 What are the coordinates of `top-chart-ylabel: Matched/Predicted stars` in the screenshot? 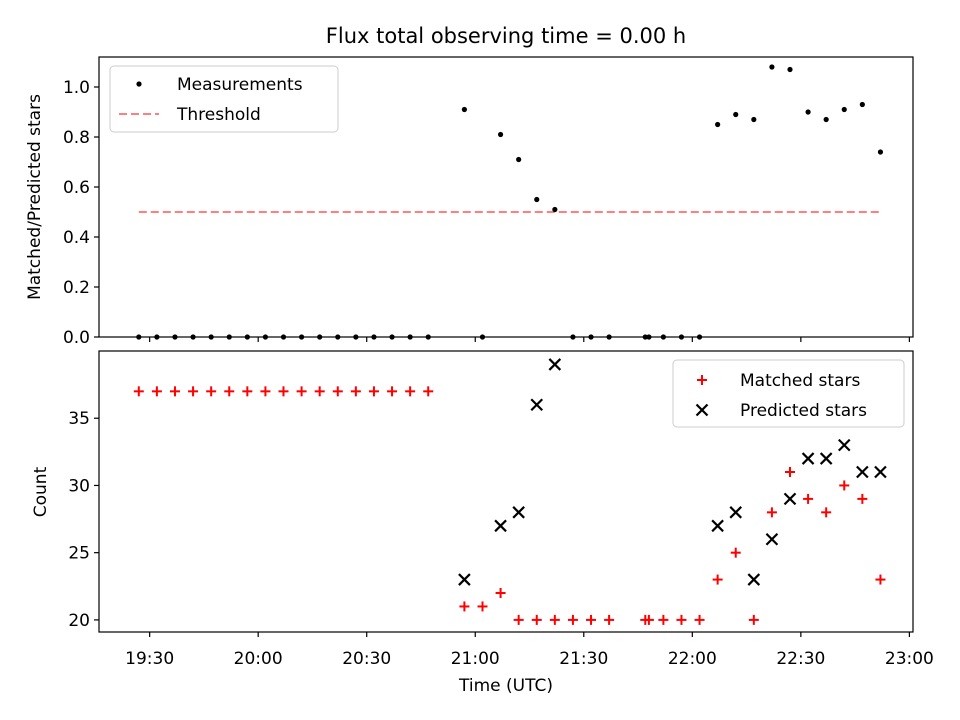 It's located at (35, 197).